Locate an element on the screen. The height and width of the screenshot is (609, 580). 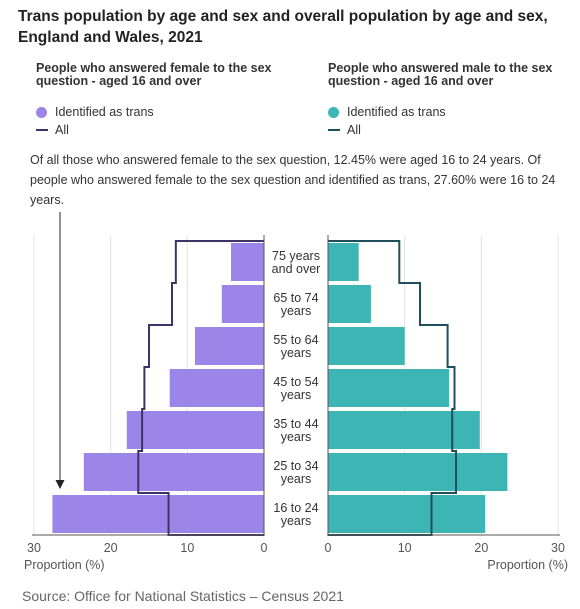
category-label-1: 65 to 74 years is located at coordinates (295, 304).